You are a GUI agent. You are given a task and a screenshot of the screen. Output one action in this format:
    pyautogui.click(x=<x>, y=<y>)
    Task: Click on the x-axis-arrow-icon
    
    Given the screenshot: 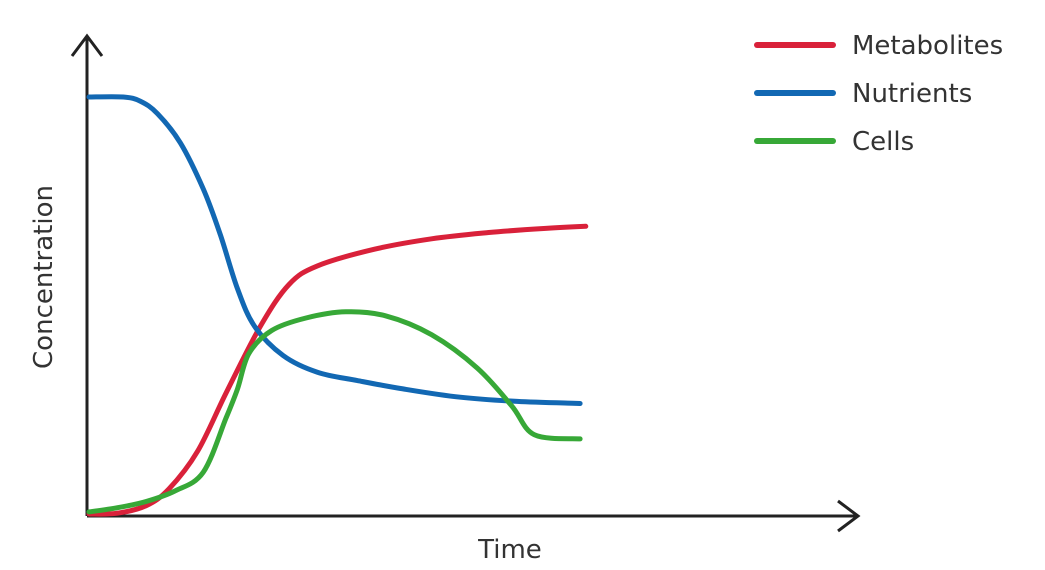 What is the action you would take?
    pyautogui.click(x=849, y=516)
    